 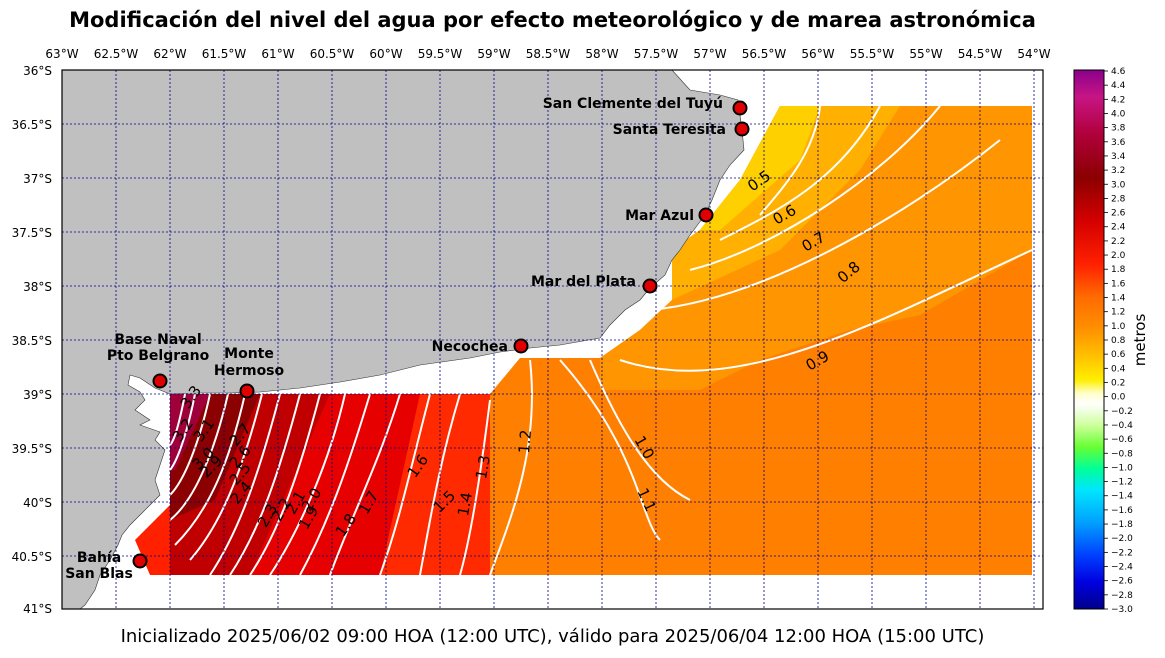 What do you see at coordinates (249, 354) in the screenshot?
I see `city-label: Monte` at bounding box center [249, 354].